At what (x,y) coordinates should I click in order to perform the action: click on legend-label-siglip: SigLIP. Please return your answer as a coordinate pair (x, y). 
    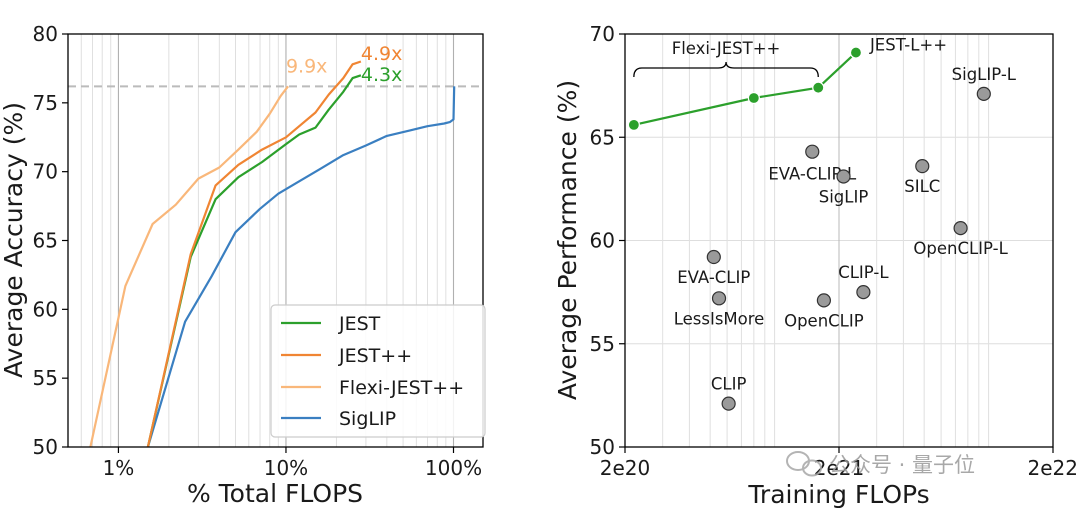
    Looking at the image, I should click on (367, 419).